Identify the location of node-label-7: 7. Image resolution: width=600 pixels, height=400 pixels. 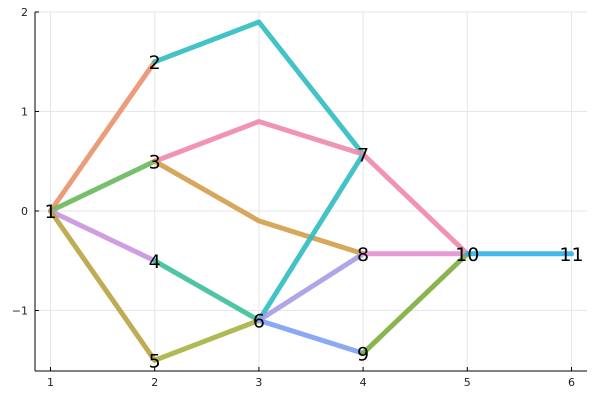
(363, 155).